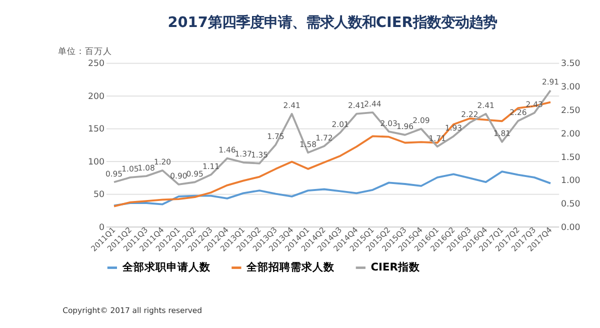 Image resolution: width=600 pixels, height=328 pixels. Describe the element at coordinates (570, 205) in the screenshot. I see `y2-tick-label: 0.50` at that location.